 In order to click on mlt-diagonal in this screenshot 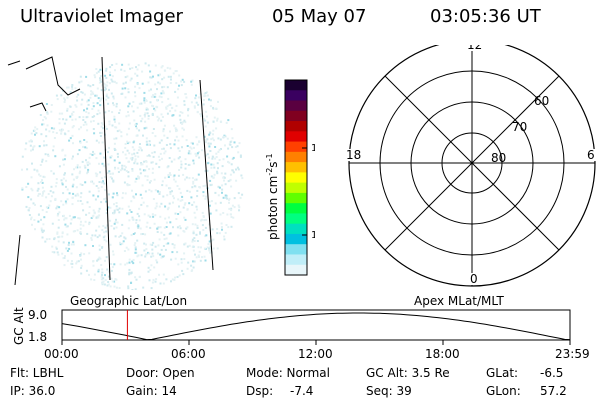, I will do `click(472, 163)`.